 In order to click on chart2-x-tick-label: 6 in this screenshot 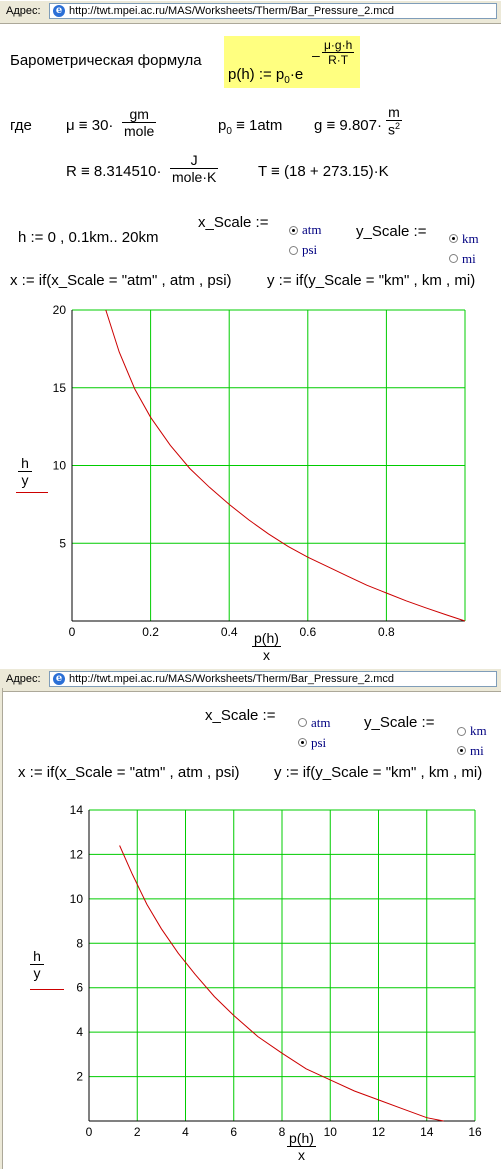, I will do `click(233, 1132)`.